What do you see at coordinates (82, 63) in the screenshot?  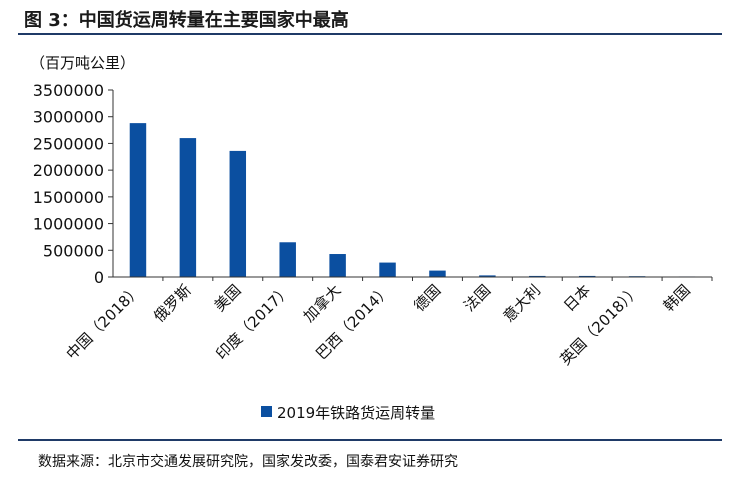 I see `y-axis-unit-label: （百万吨公里）` at bounding box center [82, 63].